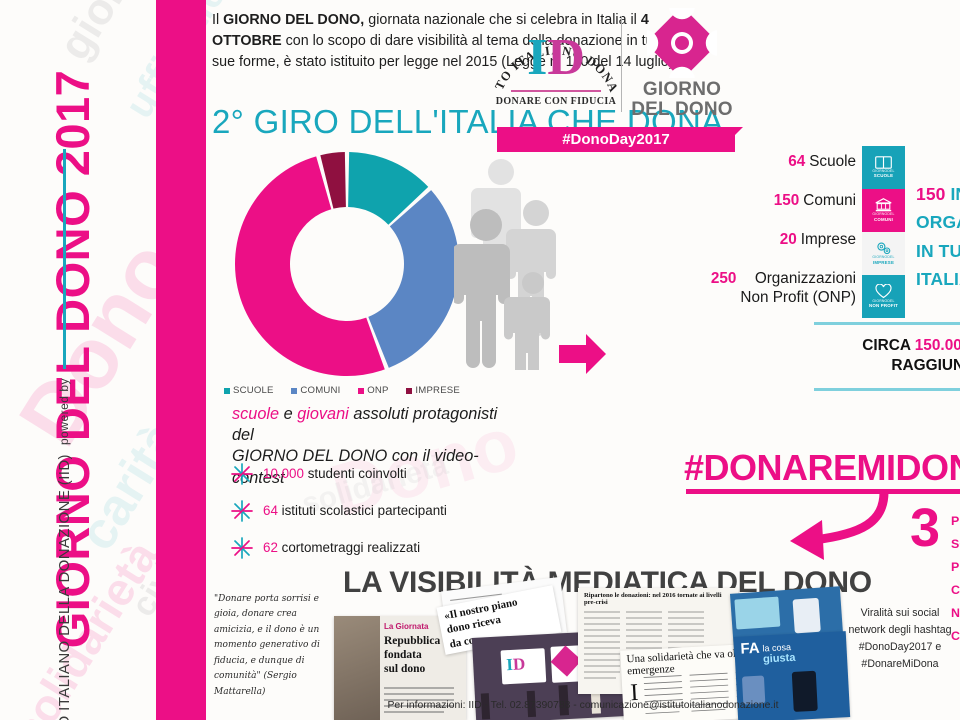 The image size is (960, 720). I want to click on legend-label: COMUNI, so click(320, 390).